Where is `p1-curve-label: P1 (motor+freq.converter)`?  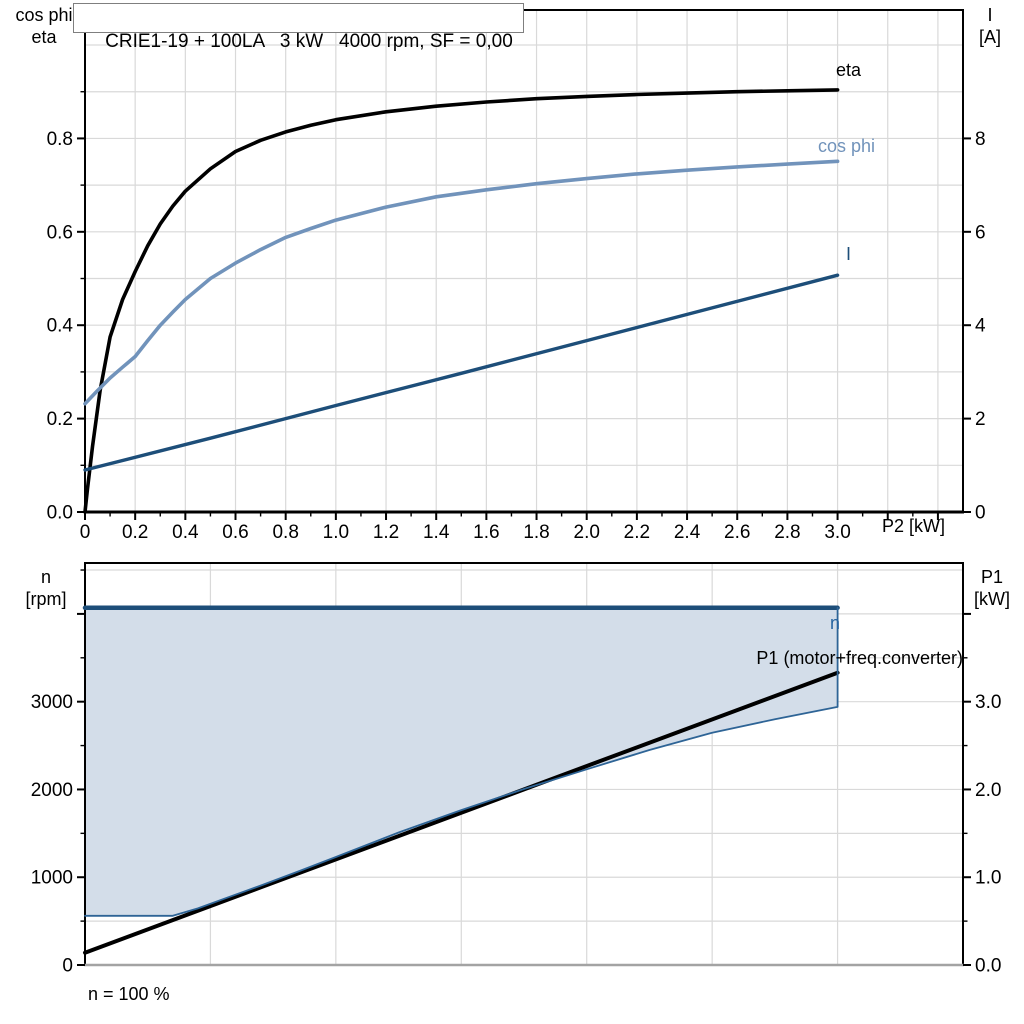 p1-curve-label: P1 (motor+freq.converter) is located at coordinates (859, 658).